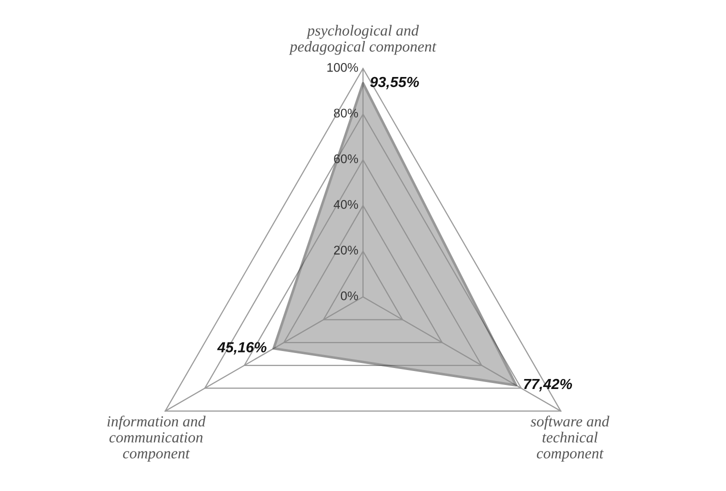 This screenshot has width=726, height=491. I want to click on spoke-label: software and technical component, so click(570, 439).